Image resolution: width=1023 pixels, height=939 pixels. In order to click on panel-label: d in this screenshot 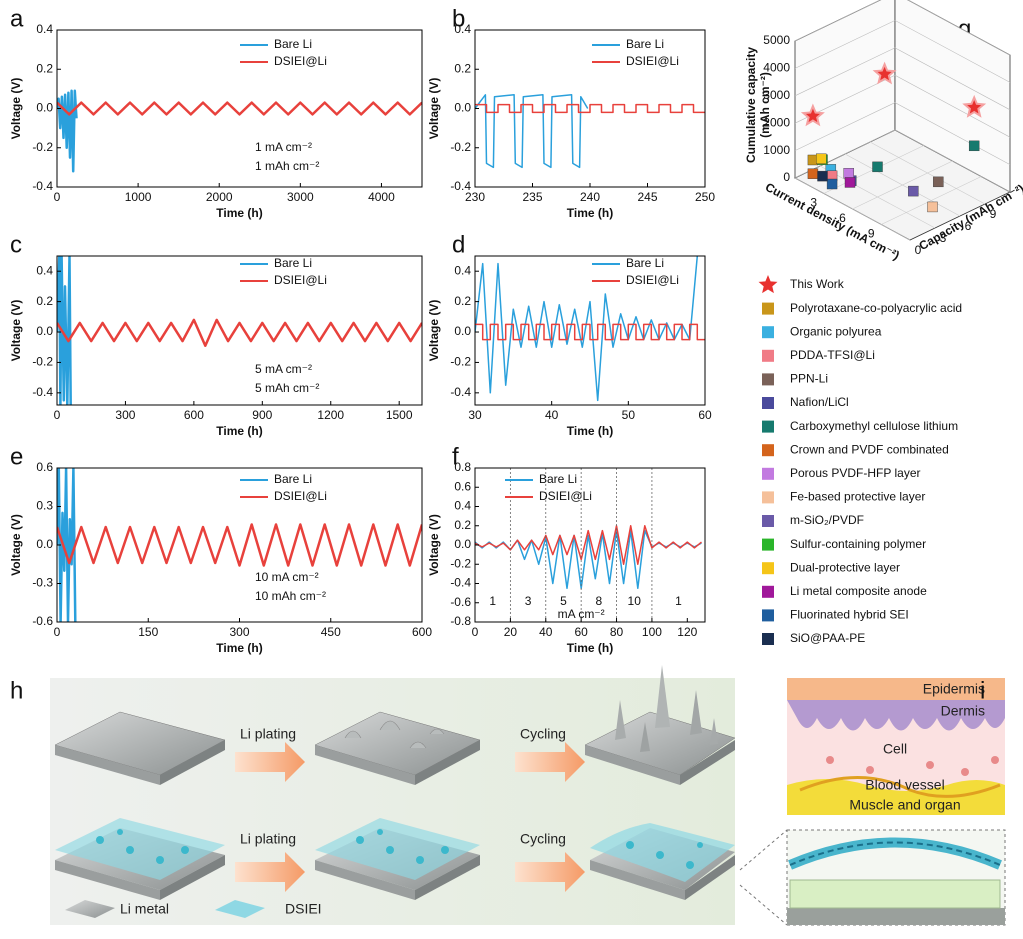, I will do `click(458, 244)`.